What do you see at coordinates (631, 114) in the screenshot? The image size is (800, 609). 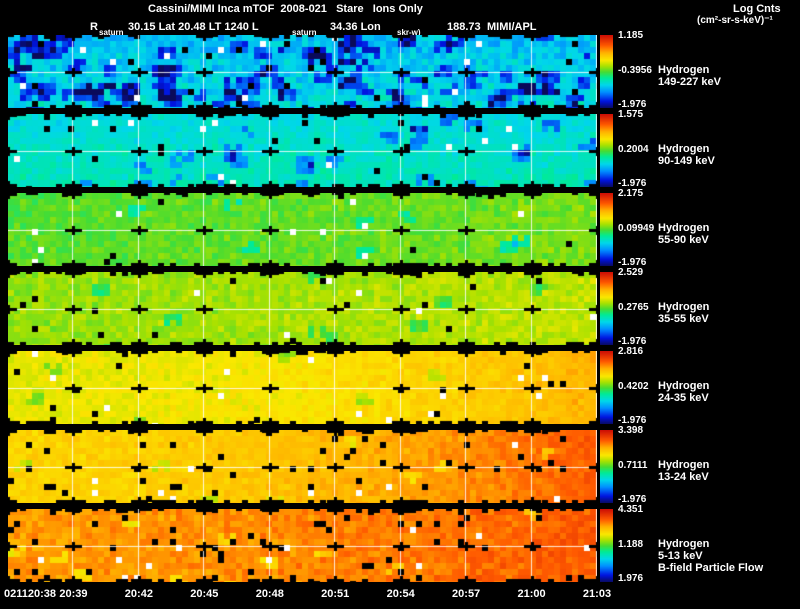 I see `colorbar-tick-max: 1.575` at bounding box center [631, 114].